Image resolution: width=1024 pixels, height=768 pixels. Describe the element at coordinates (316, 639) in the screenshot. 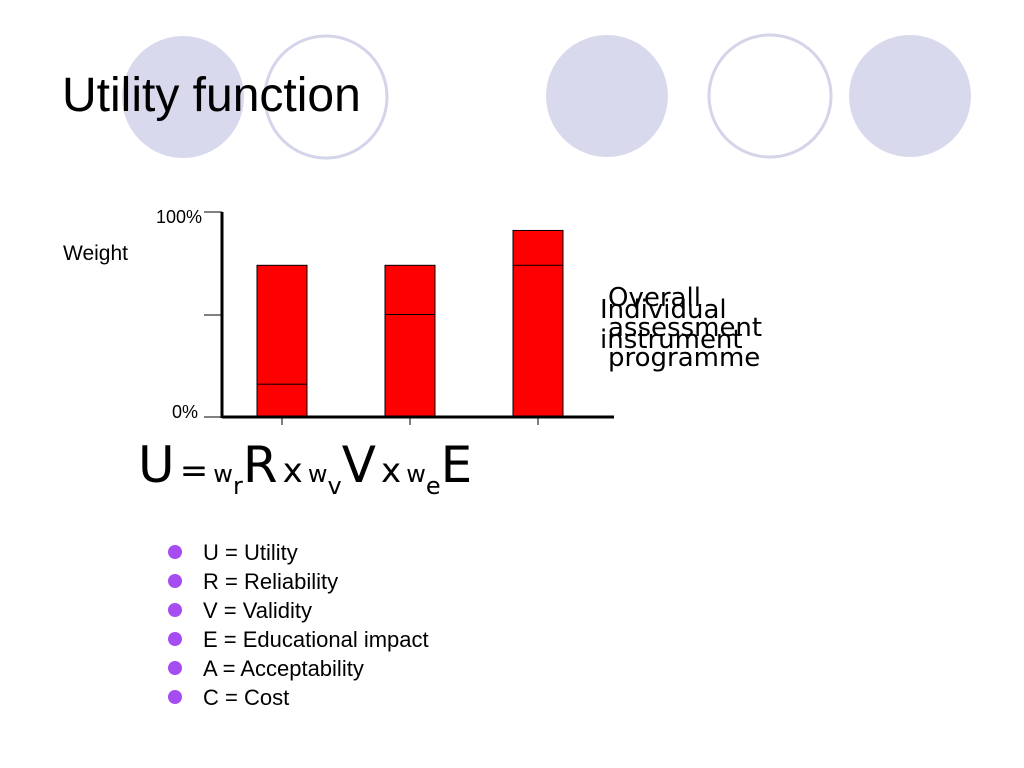

I see `list-item-text: E = Educational impact` at that location.